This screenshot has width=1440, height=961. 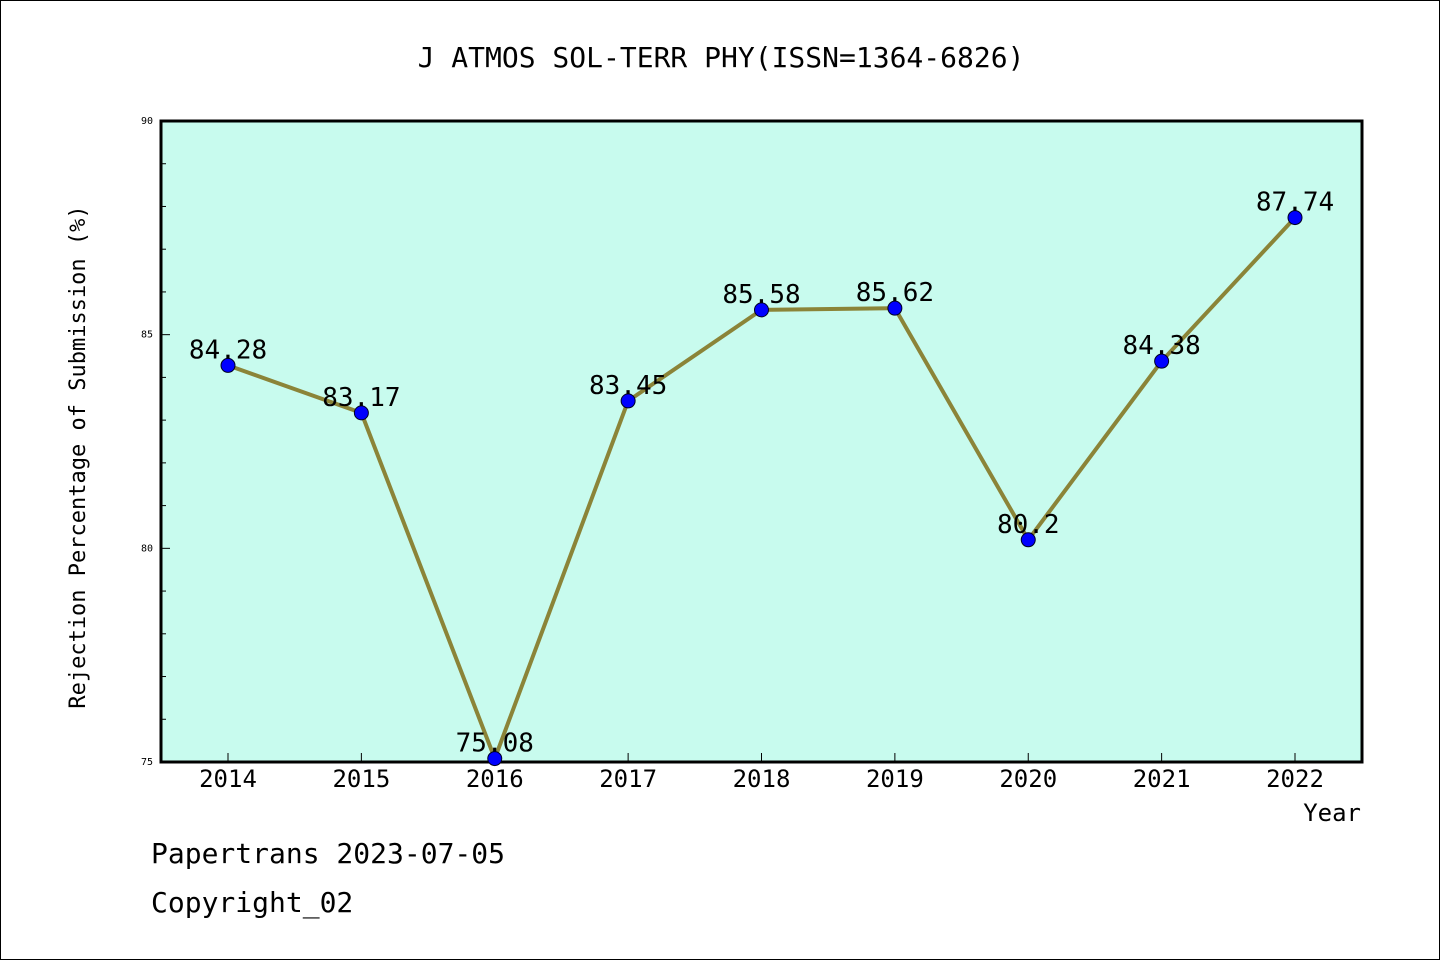 I want to click on y-tick-label: 75, so click(x=147, y=762).